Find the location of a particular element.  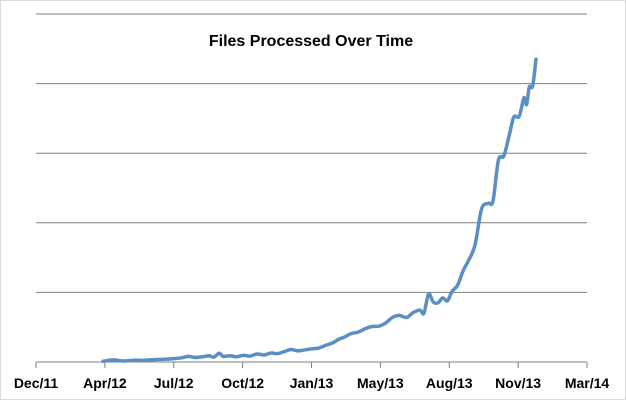

x-tick-label: Apr/12 is located at coordinates (105, 383).